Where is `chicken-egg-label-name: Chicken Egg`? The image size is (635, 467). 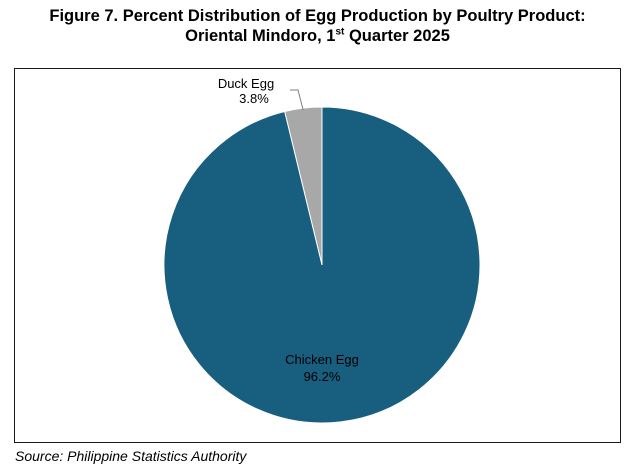
chicken-egg-label-name: Chicken Egg is located at coordinates (322, 359).